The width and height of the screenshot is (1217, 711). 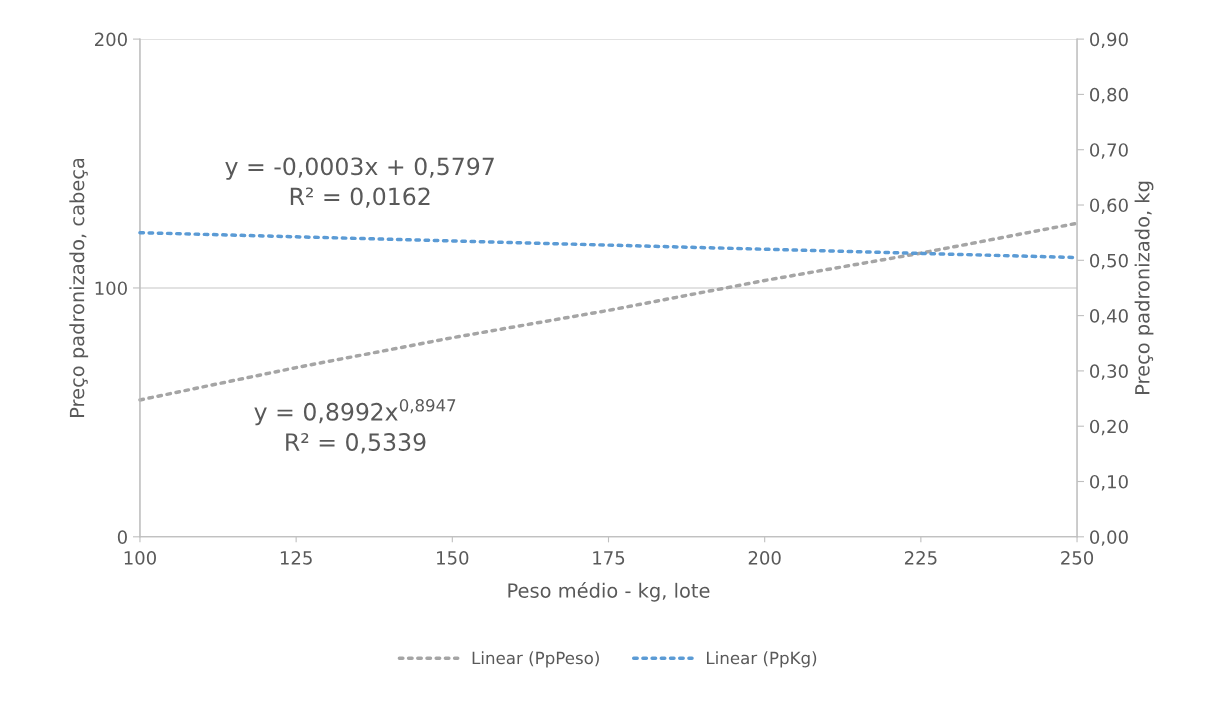 I want to click on x-axis-title: Peso médio - kg, lote, so click(x=609, y=592).